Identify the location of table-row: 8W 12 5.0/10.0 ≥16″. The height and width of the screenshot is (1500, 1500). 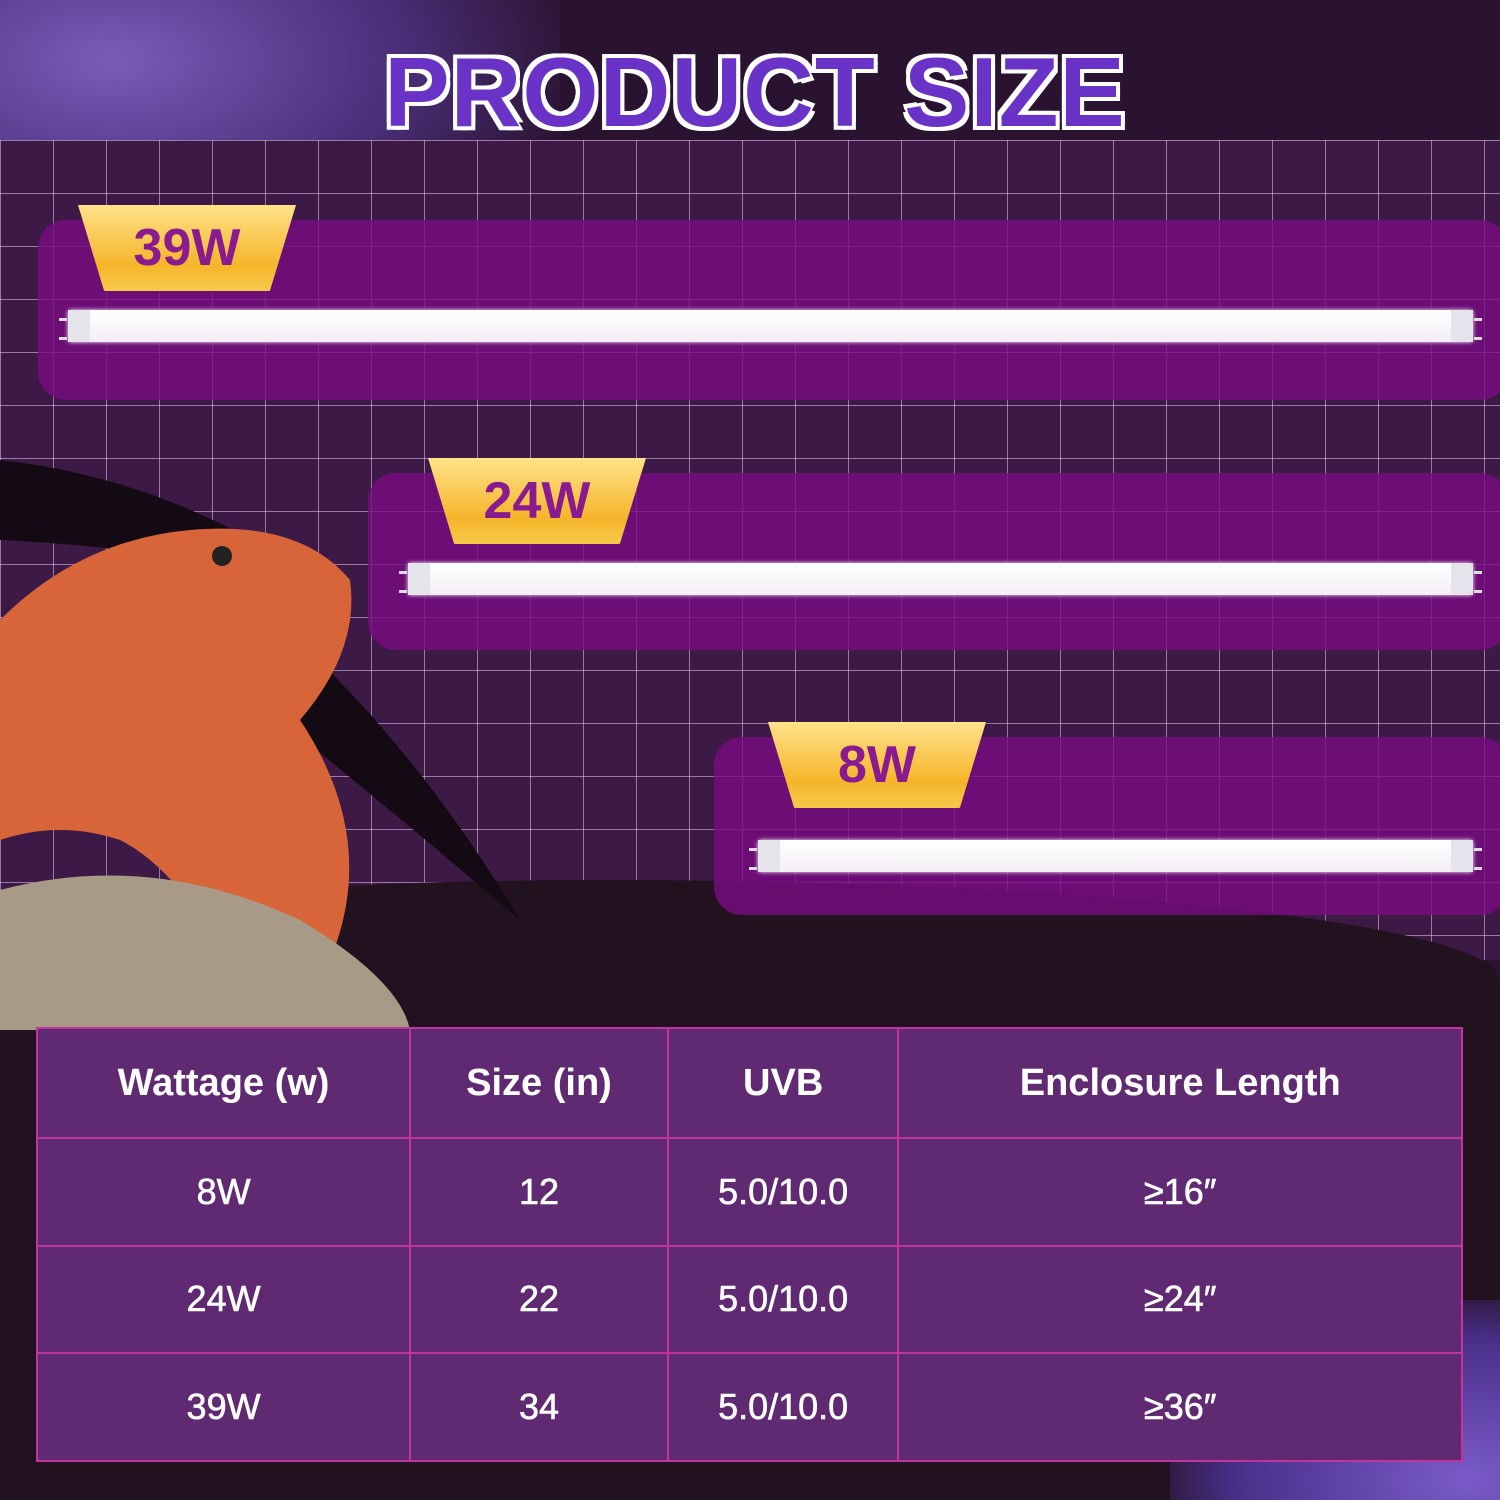
(749, 1192).